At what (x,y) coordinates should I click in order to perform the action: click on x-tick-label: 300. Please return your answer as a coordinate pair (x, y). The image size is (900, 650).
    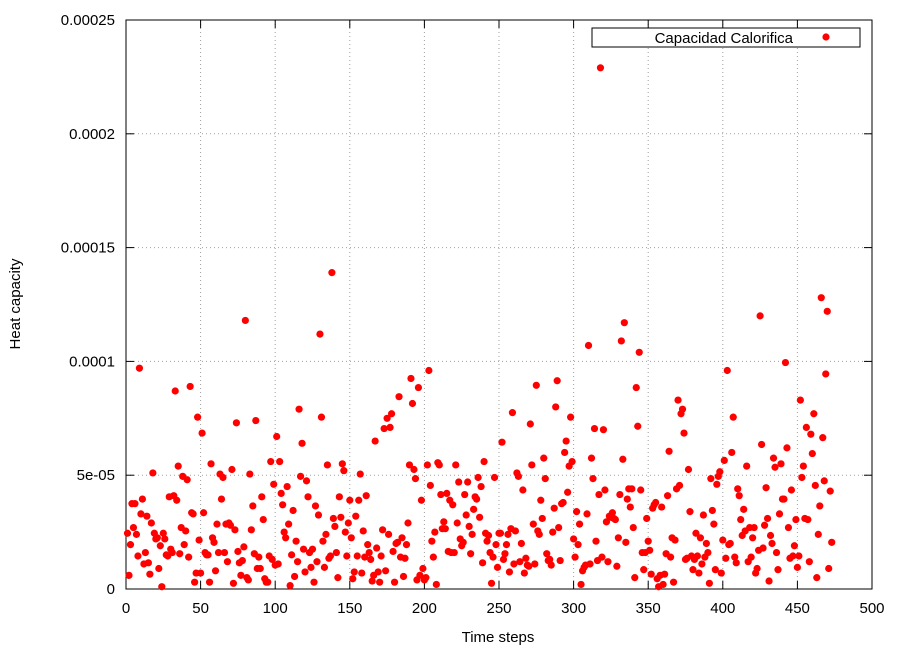
    Looking at the image, I should click on (573, 608).